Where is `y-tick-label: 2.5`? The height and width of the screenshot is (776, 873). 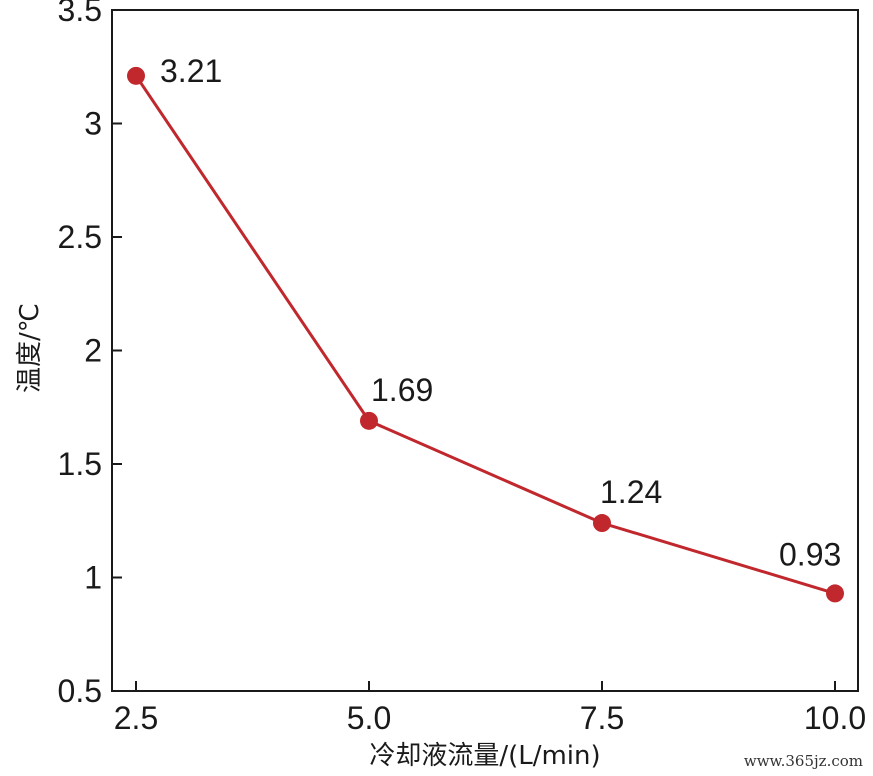
y-tick-label: 2.5 is located at coordinates (80, 237).